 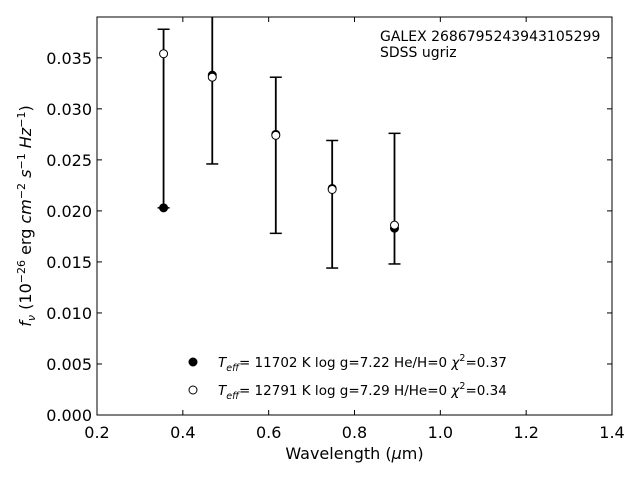 What do you see at coordinates (69, 313) in the screenshot?
I see `y-tick-label: 0.010` at bounding box center [69, 313].